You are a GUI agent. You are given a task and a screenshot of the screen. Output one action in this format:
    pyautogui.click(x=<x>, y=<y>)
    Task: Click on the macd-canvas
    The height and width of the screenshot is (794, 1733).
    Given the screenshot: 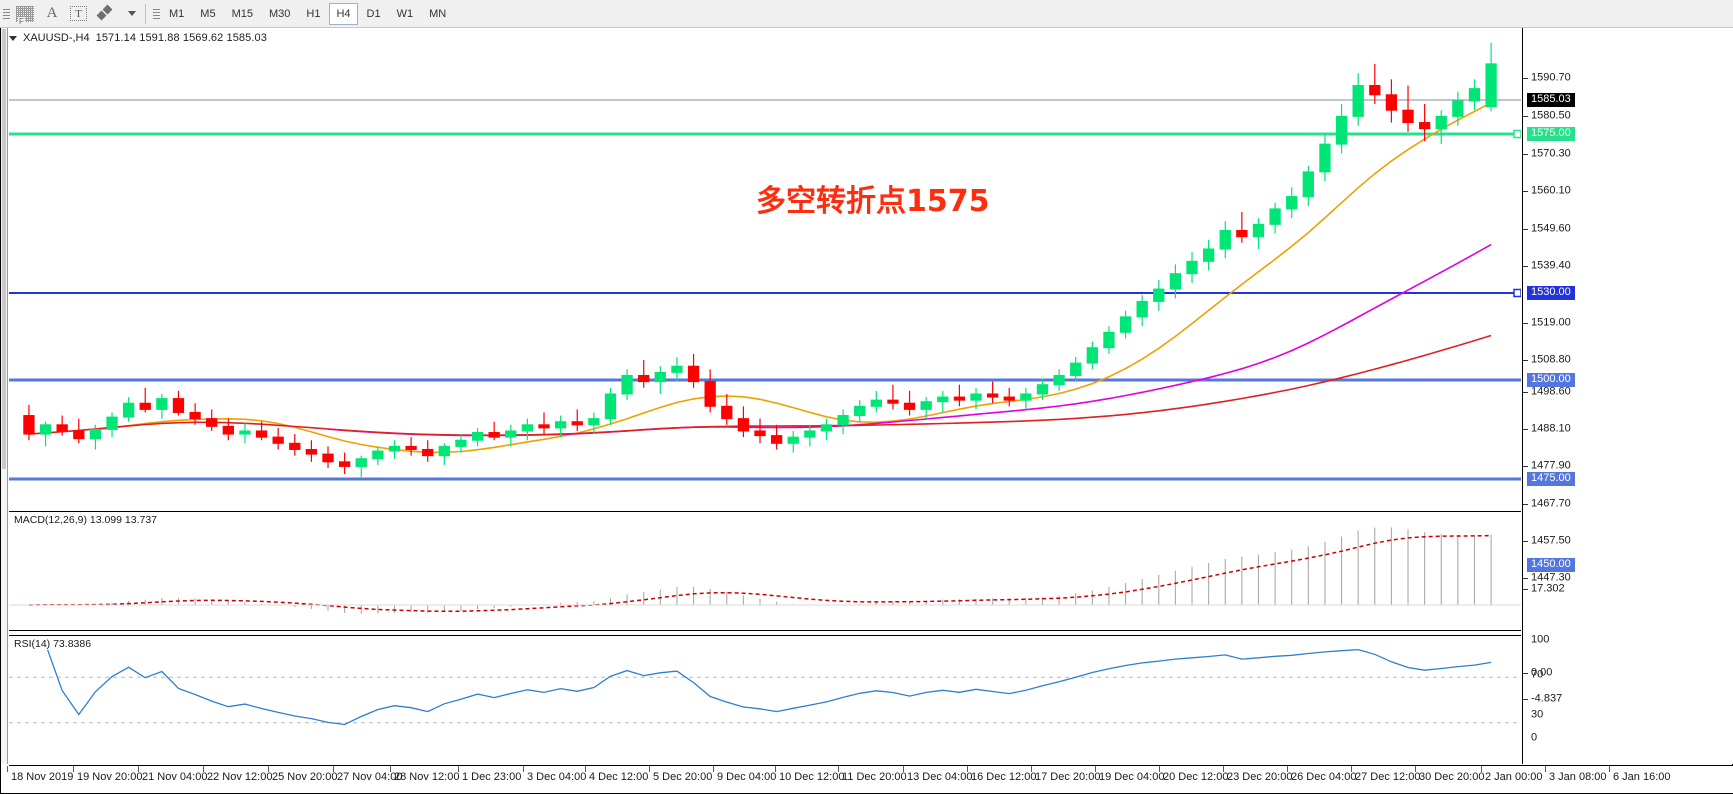 What is the action you would take?
    pyautogui.click(x=765, y=570)
    